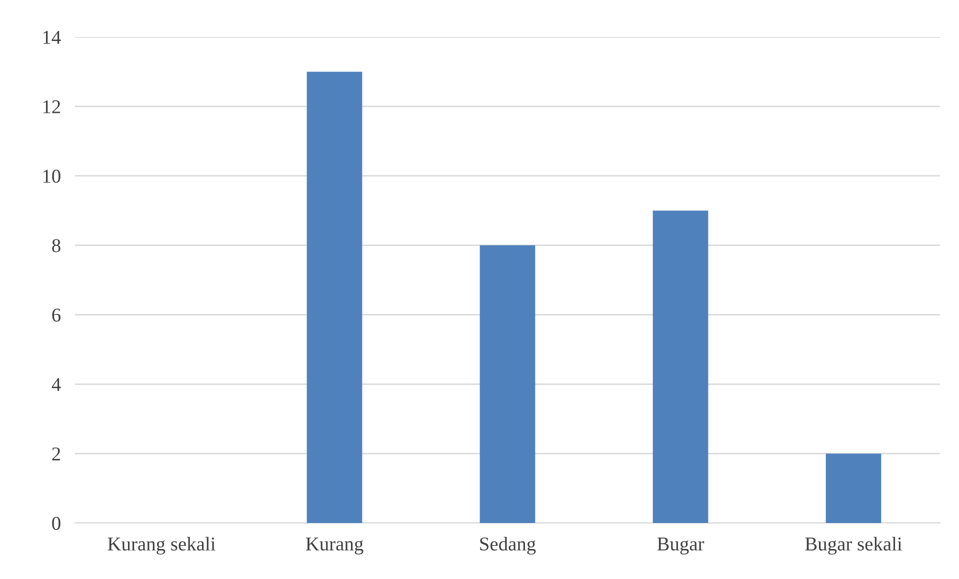 This screenshot has height=579, width=959. I want to click on x-tick-label: Bugar sekali, so click(853, 545).